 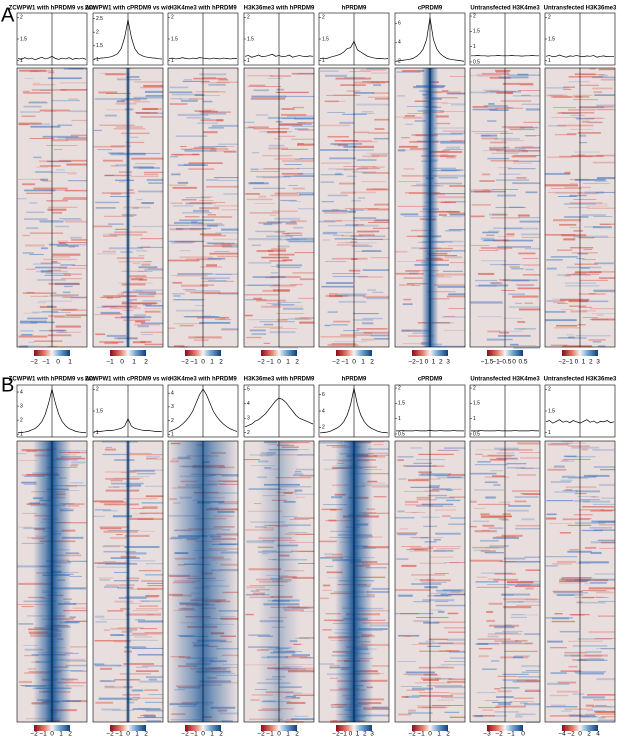 I want to click on chart-title: Untransfected H3K4me3, so click(x=505, y=9).